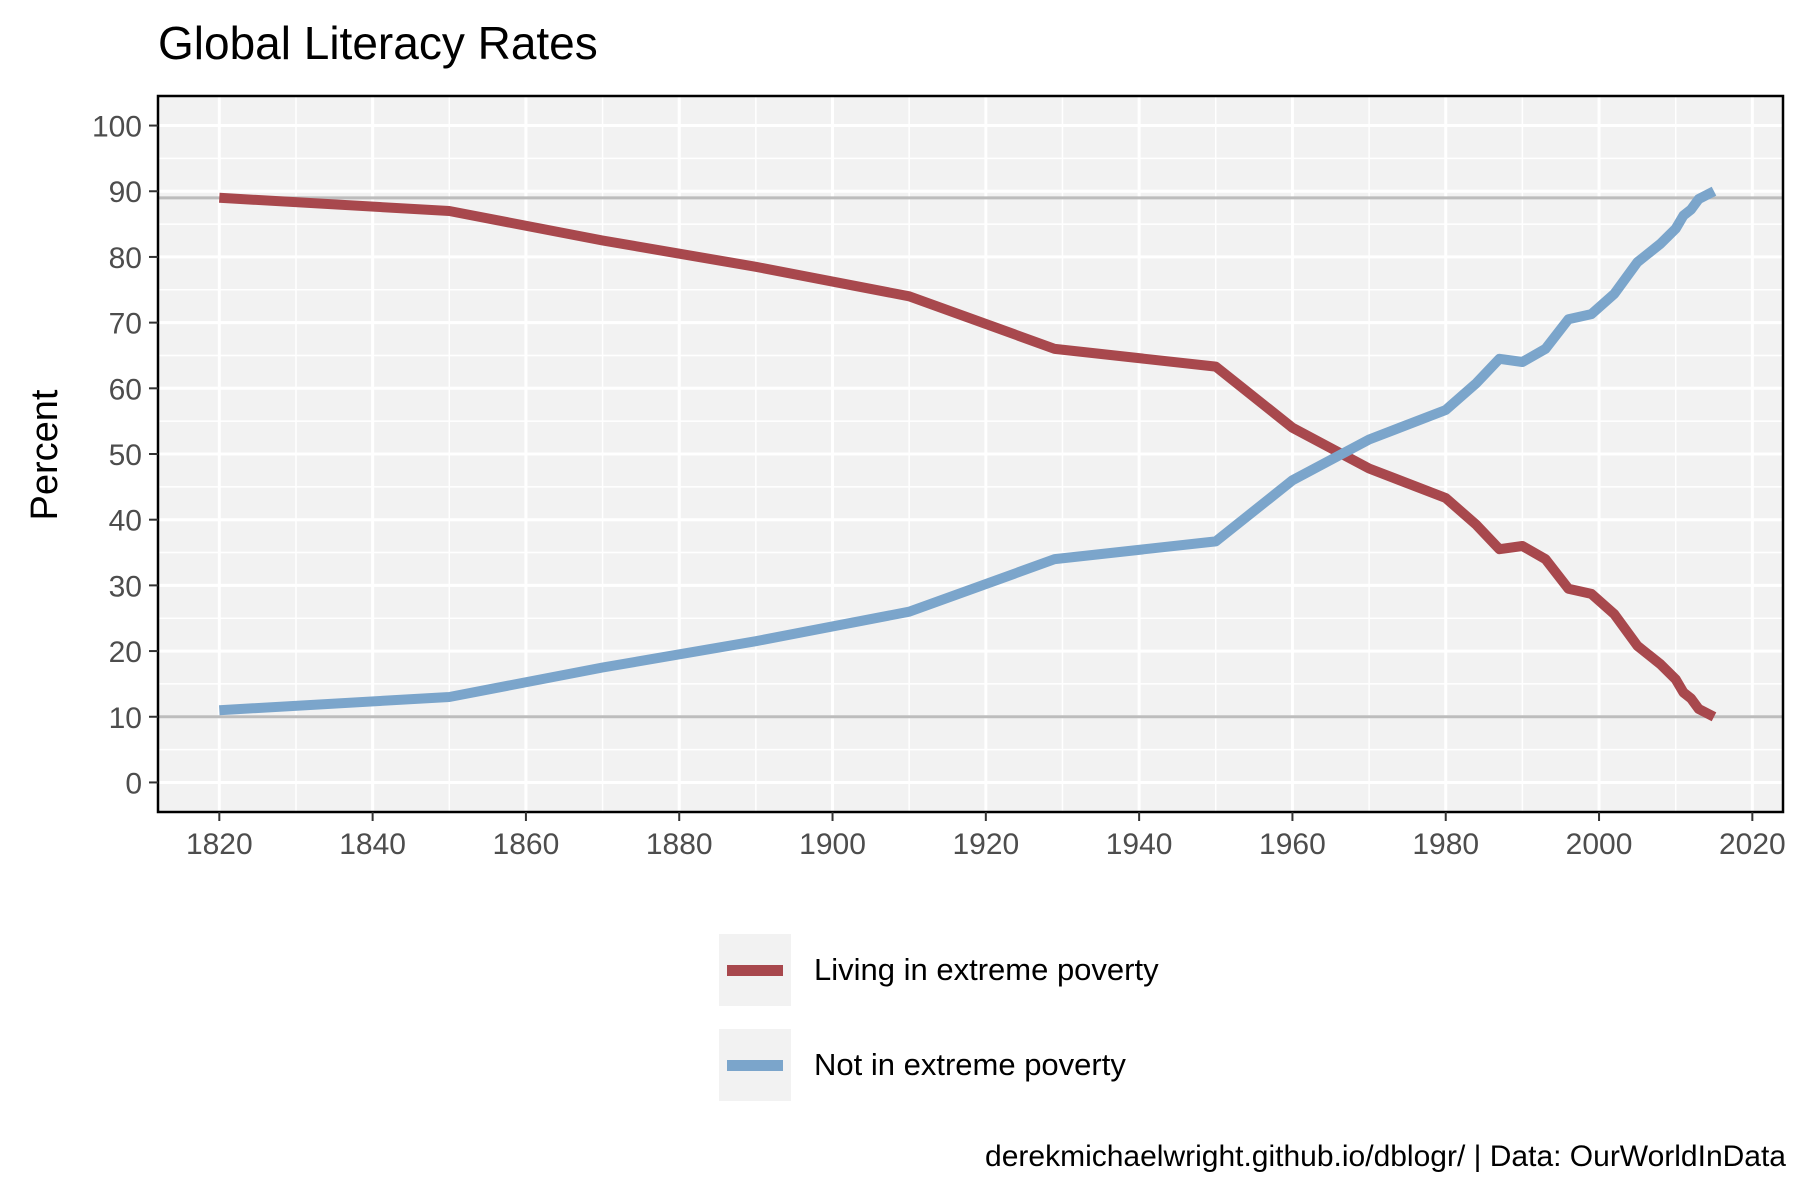 The image size is (1800, 1200). Describe the element at coordinates (125, 521) in the screenshot. I see `y-tick-label: 40` at that location.